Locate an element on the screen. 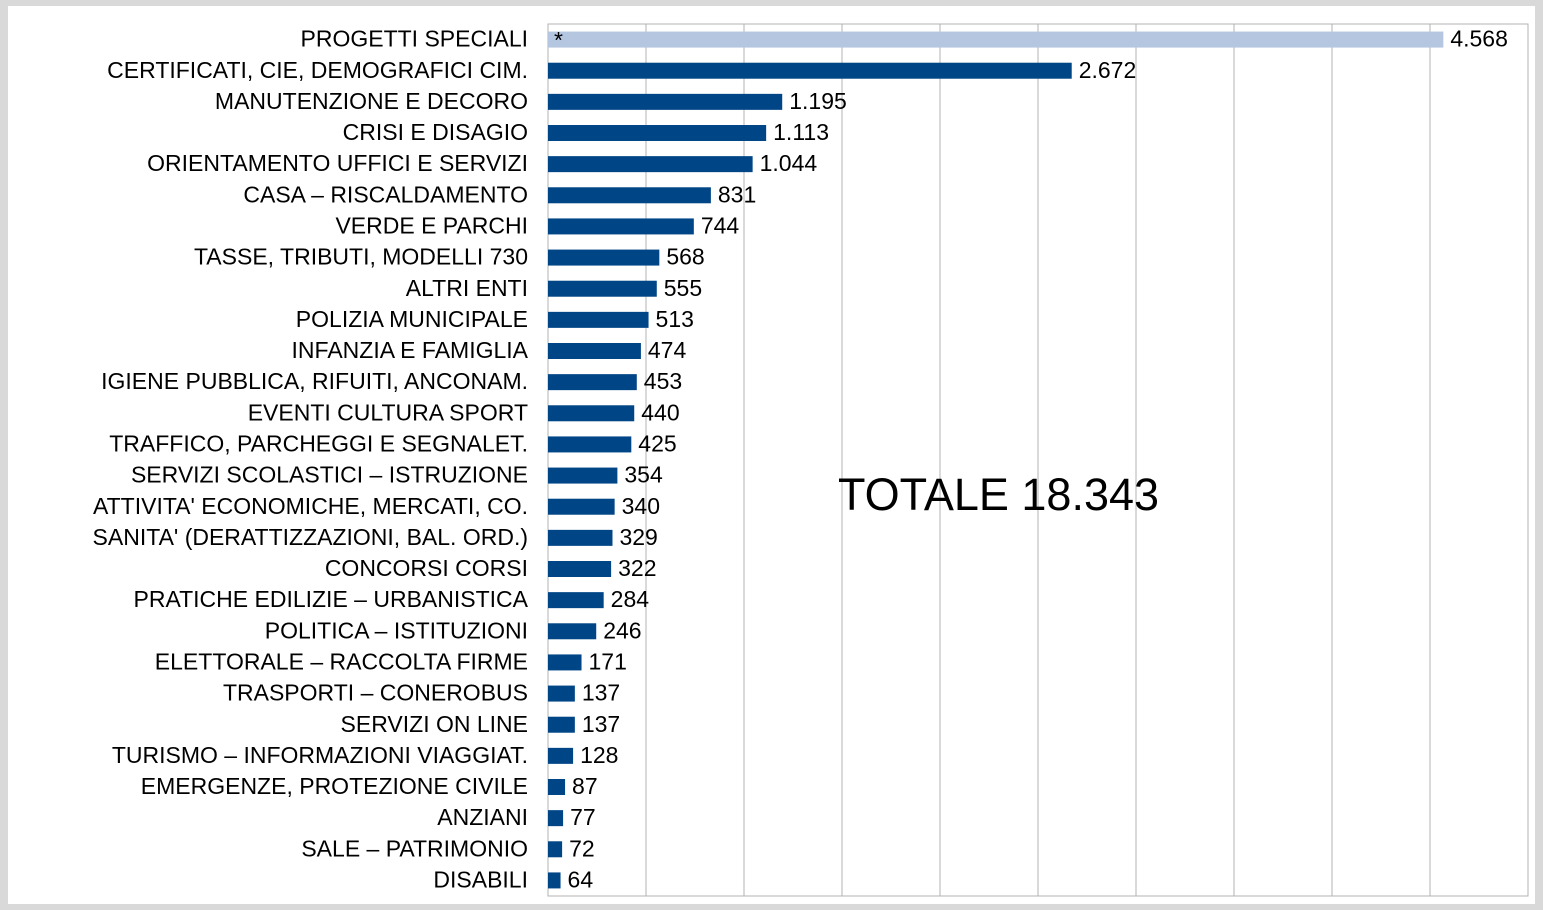  y-tick-label: IGIENE PUBBLICA, RIFUITI, ANCONAM. is located at coordinates (314, 381).